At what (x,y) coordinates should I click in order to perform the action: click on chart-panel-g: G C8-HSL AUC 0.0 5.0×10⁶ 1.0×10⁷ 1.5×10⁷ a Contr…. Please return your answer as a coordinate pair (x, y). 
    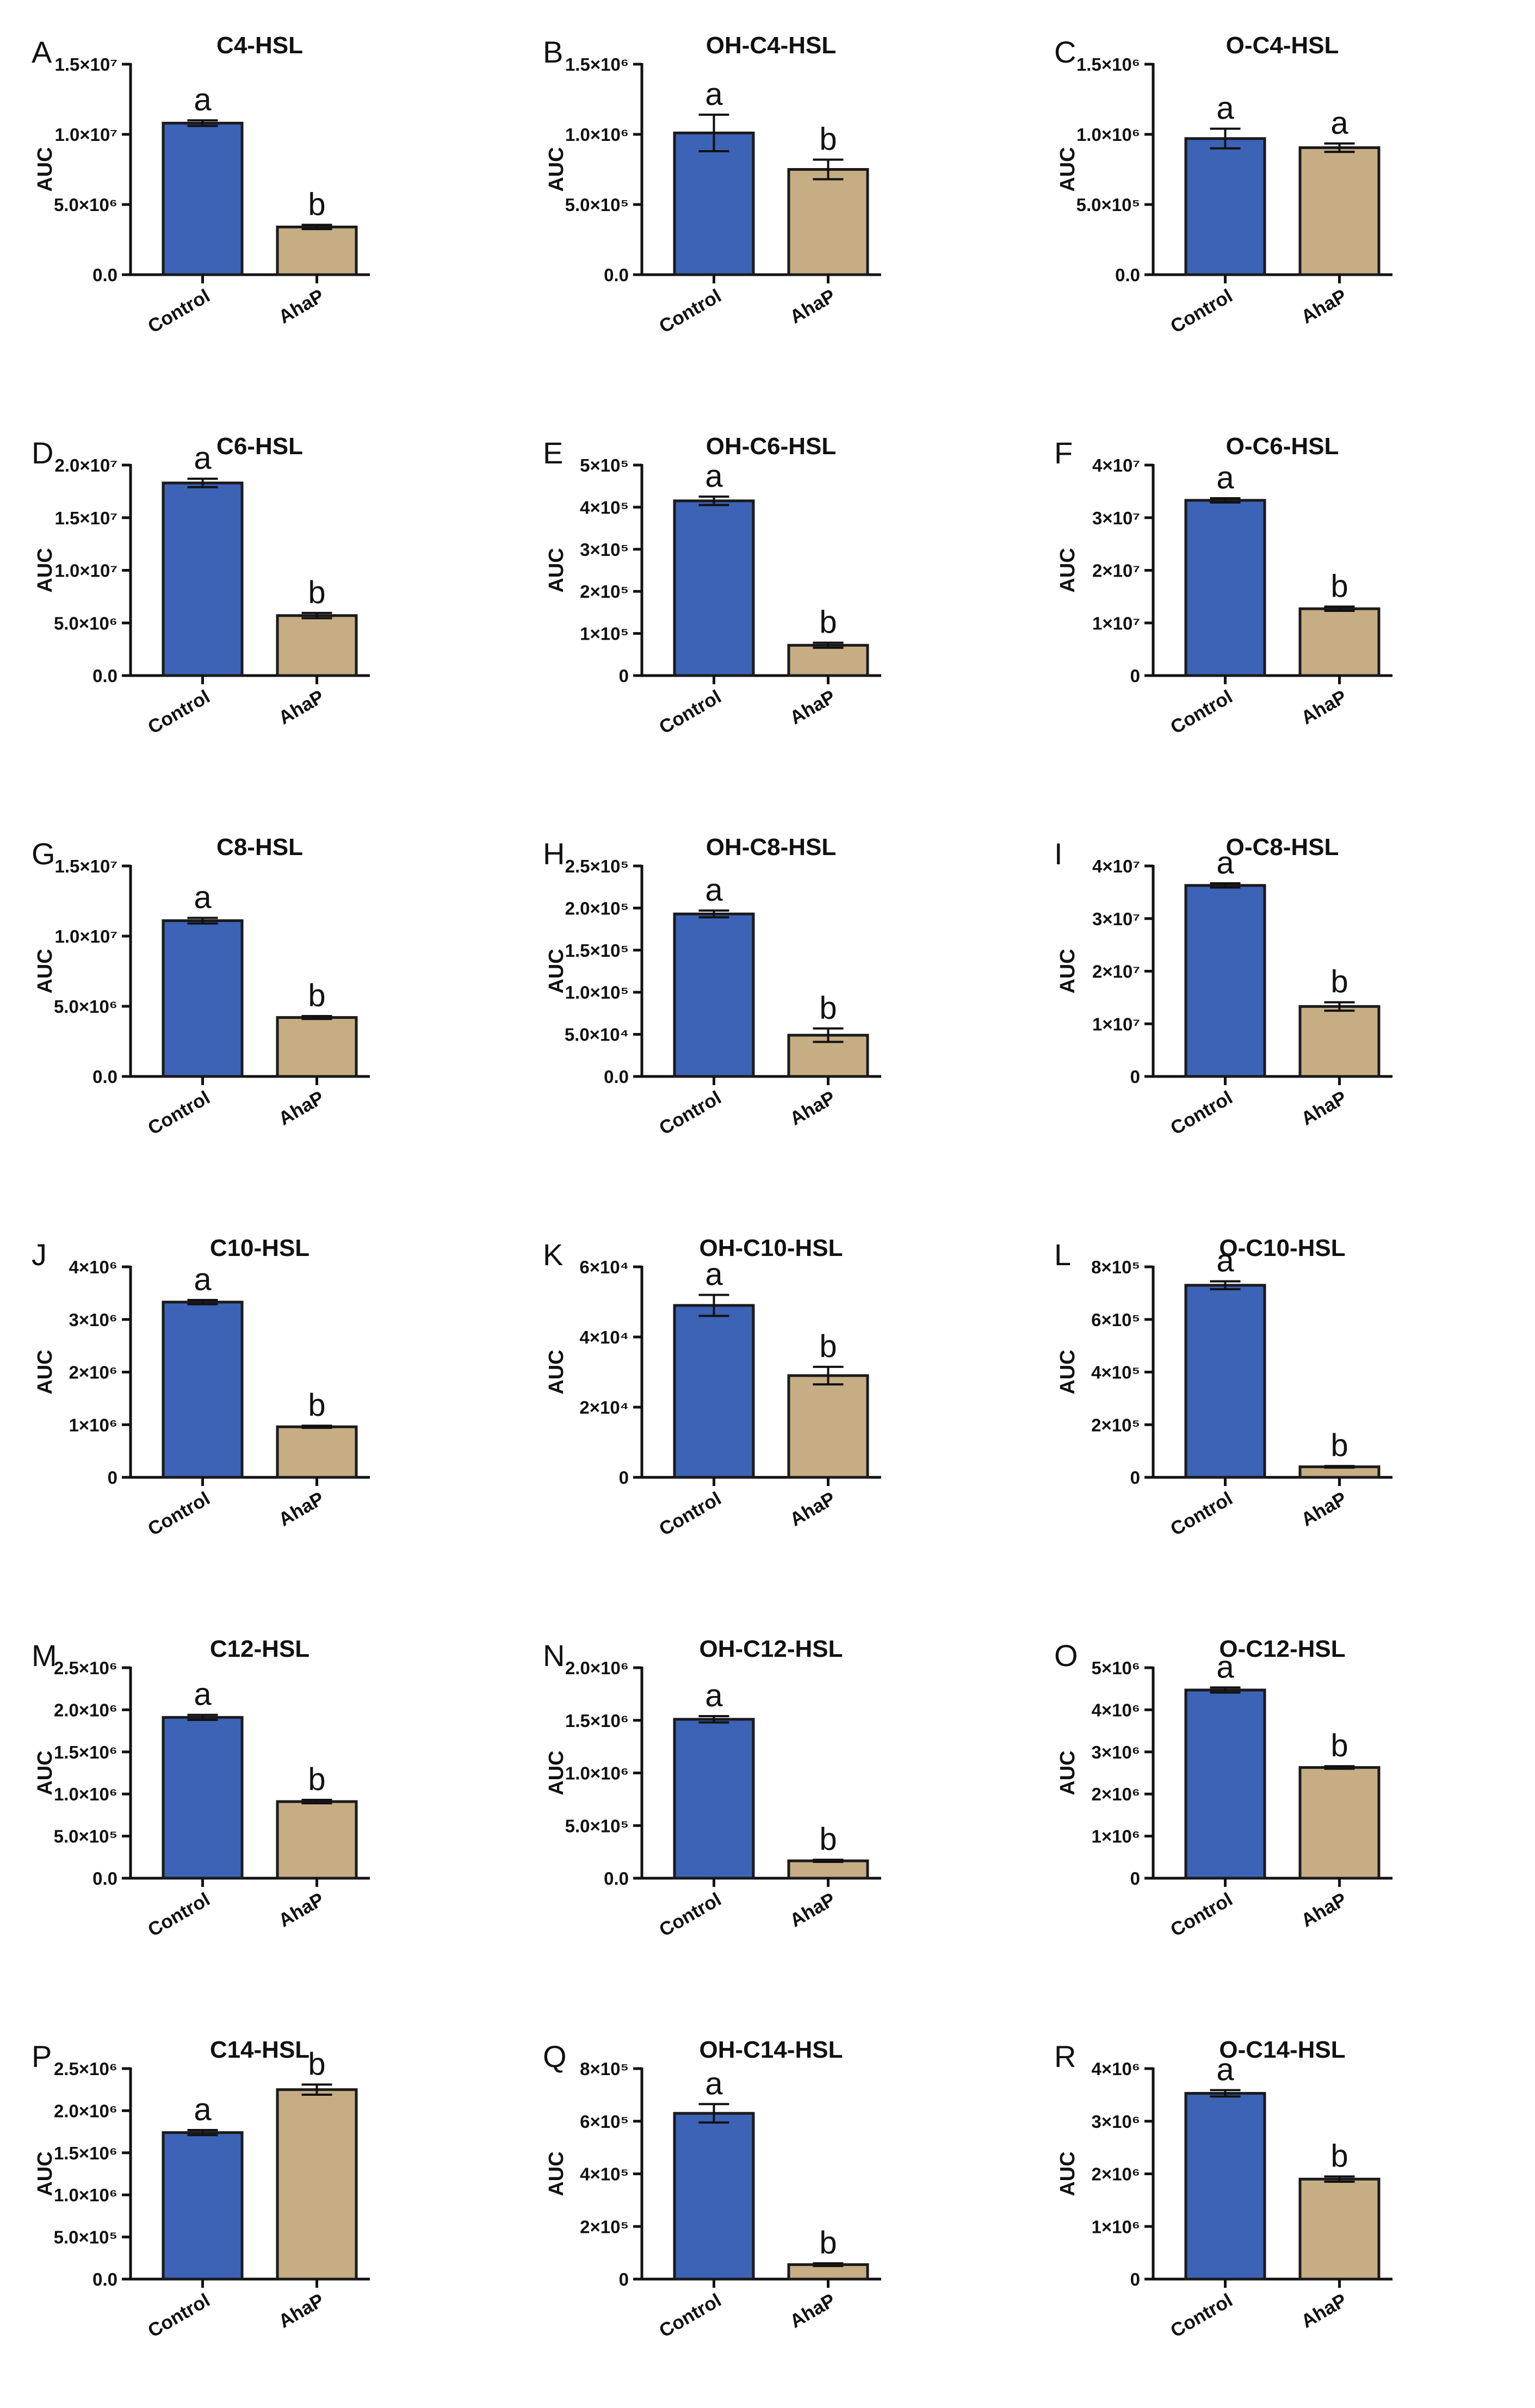
    Looking at the image, I should click on (255, 1002).